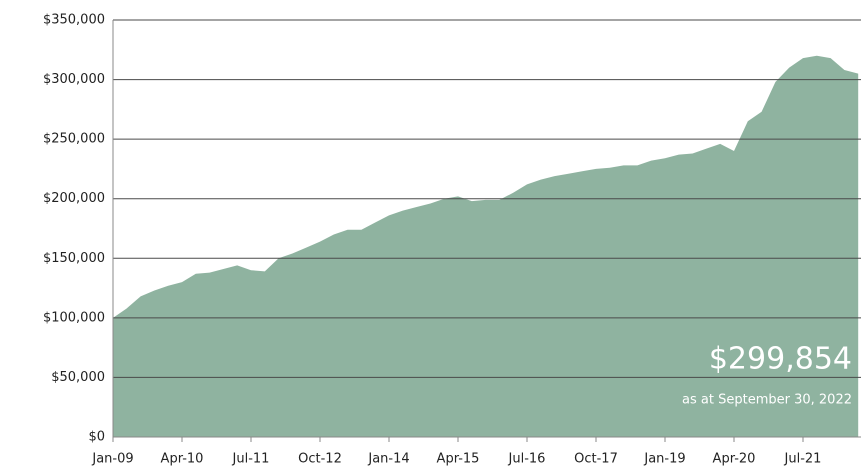 Image resolution: width=861 pixels, height=476 pixels. I want to click on x-tick-label: Jul-21, so click(803, 459).